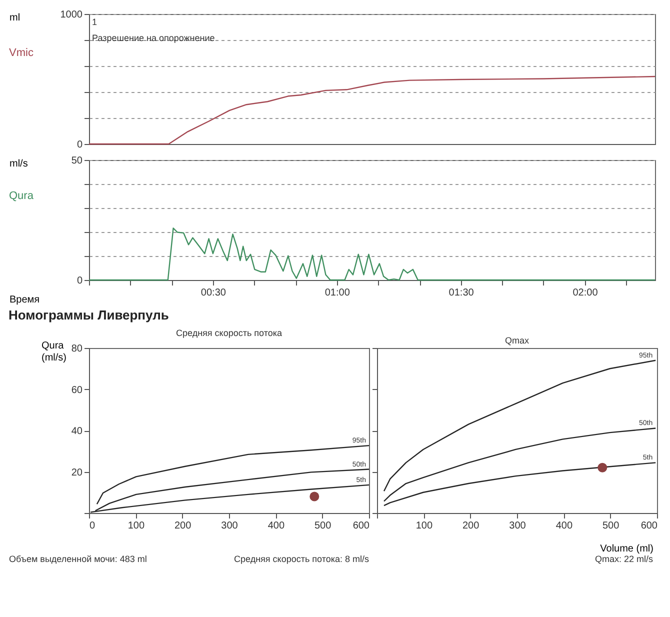 The image size is (670, 617). What do you see at coordinates (302, 559) in the screenshot?
I see `text: Средняя скорость потока: 8 ml/s` at bounding box center [302, 559].